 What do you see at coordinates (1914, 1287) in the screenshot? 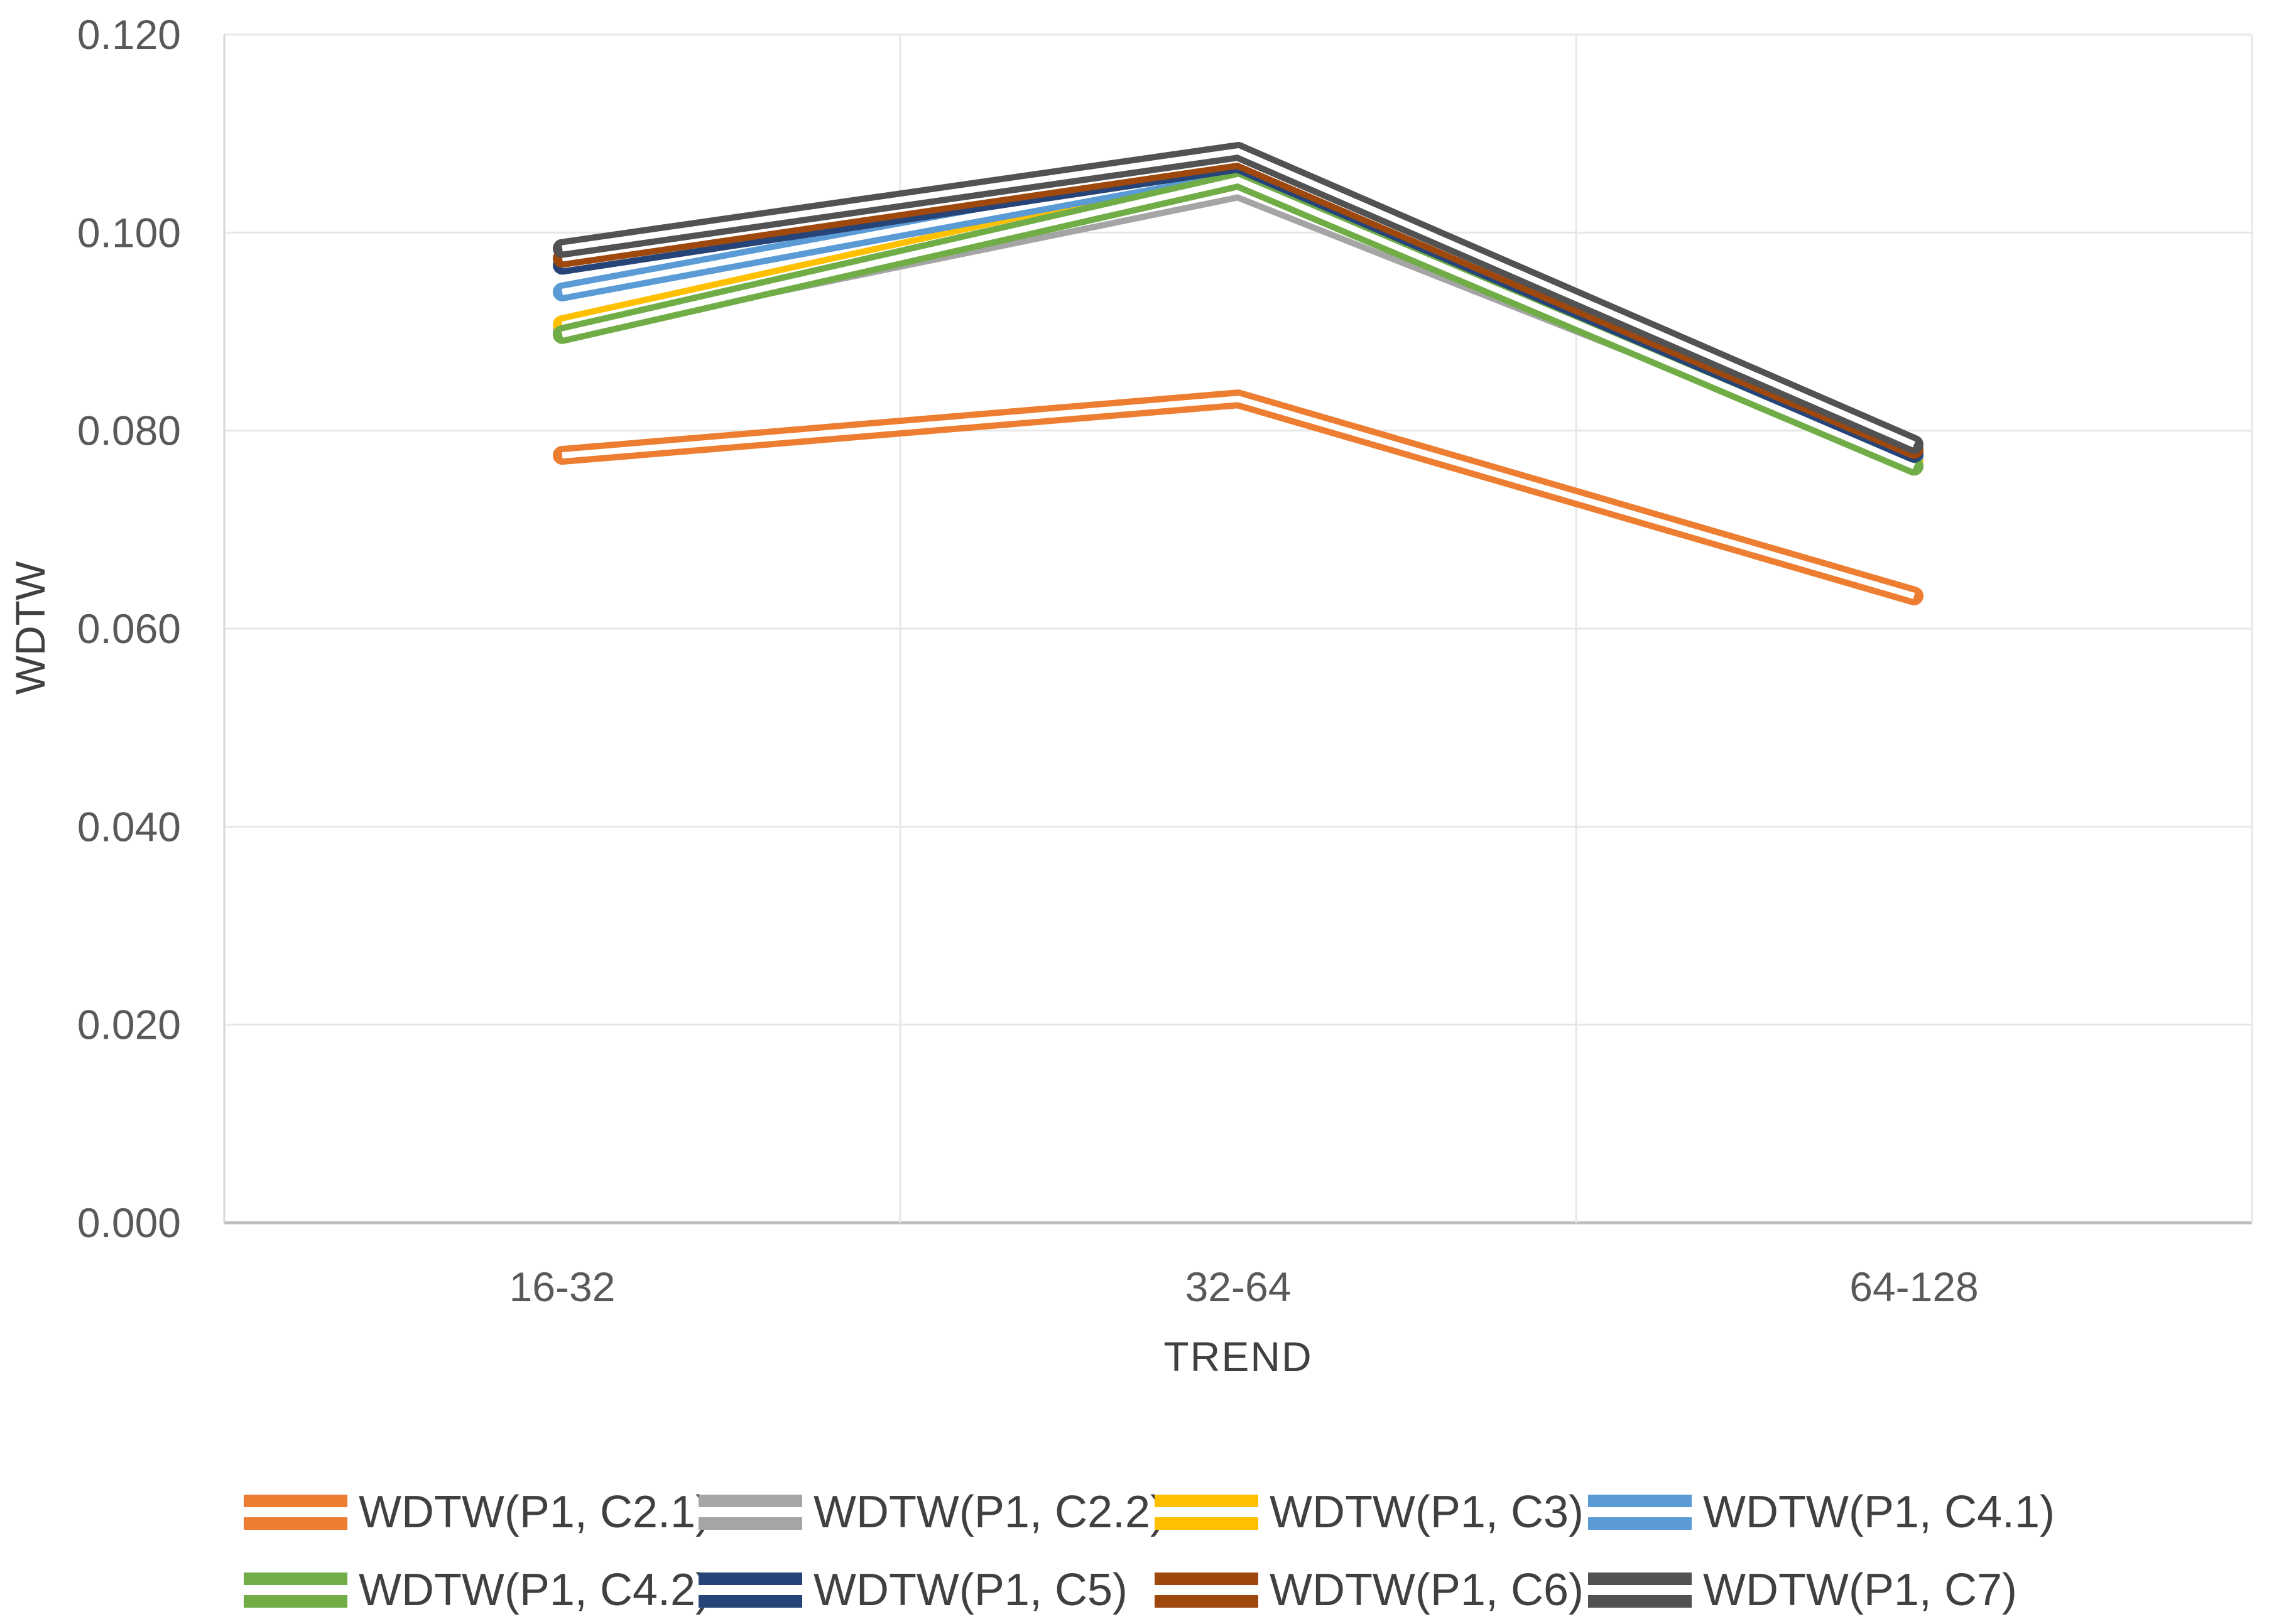
I see `x-tick-label: 64-128` at bounding box center [1914, 1287].